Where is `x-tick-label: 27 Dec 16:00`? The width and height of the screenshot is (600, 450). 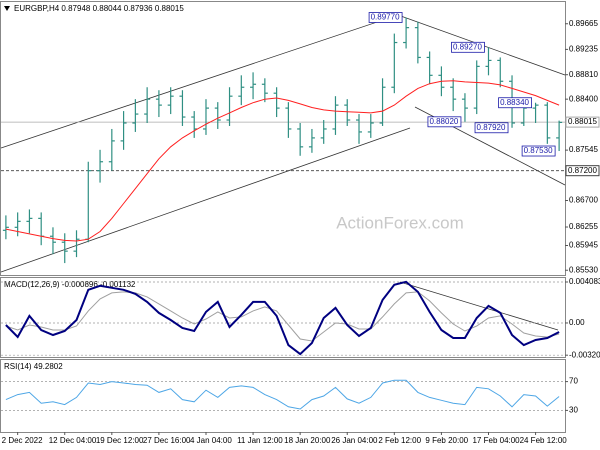 x-tick-label: 27 Dec 16:00 is located at coordinates (167, 440).